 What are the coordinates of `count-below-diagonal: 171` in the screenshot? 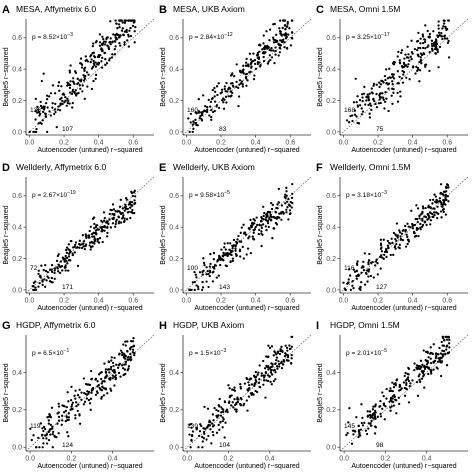 It's located at (67, 287).